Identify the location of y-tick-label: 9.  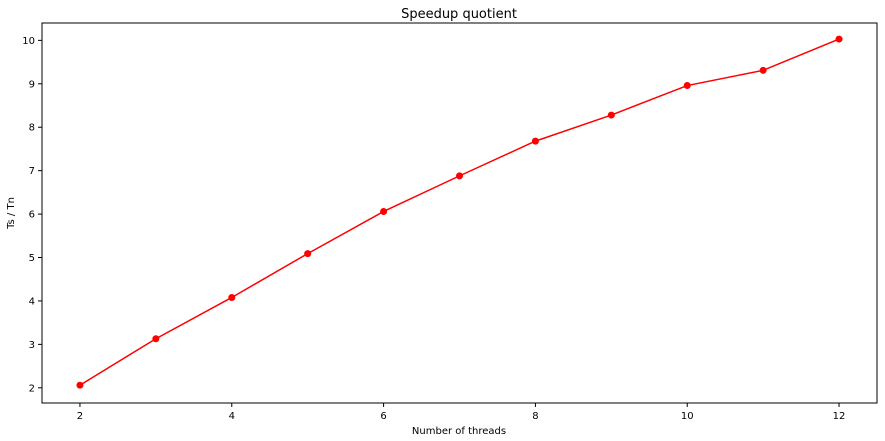
(32, 84).